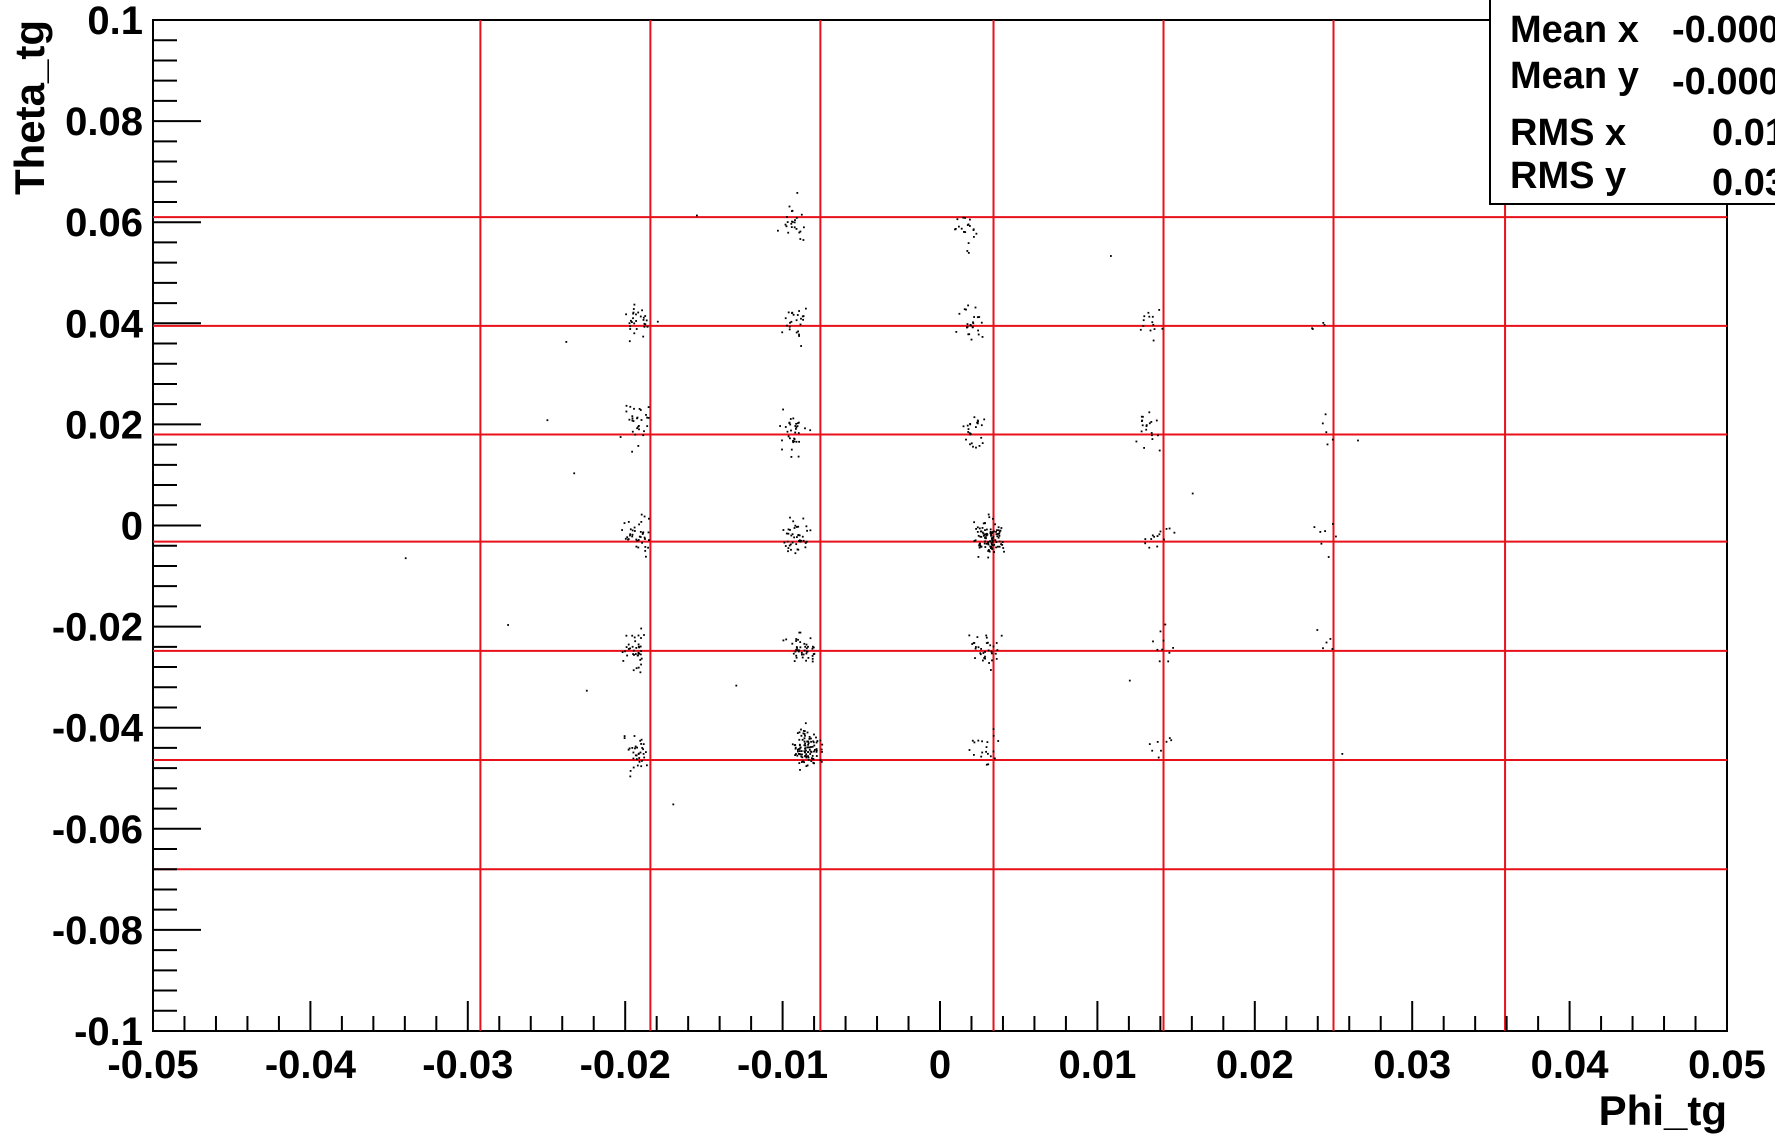  Describe the element at coordinates (97, 628) in the screenshot. I see `y-tick-label: -0.02` at that location.